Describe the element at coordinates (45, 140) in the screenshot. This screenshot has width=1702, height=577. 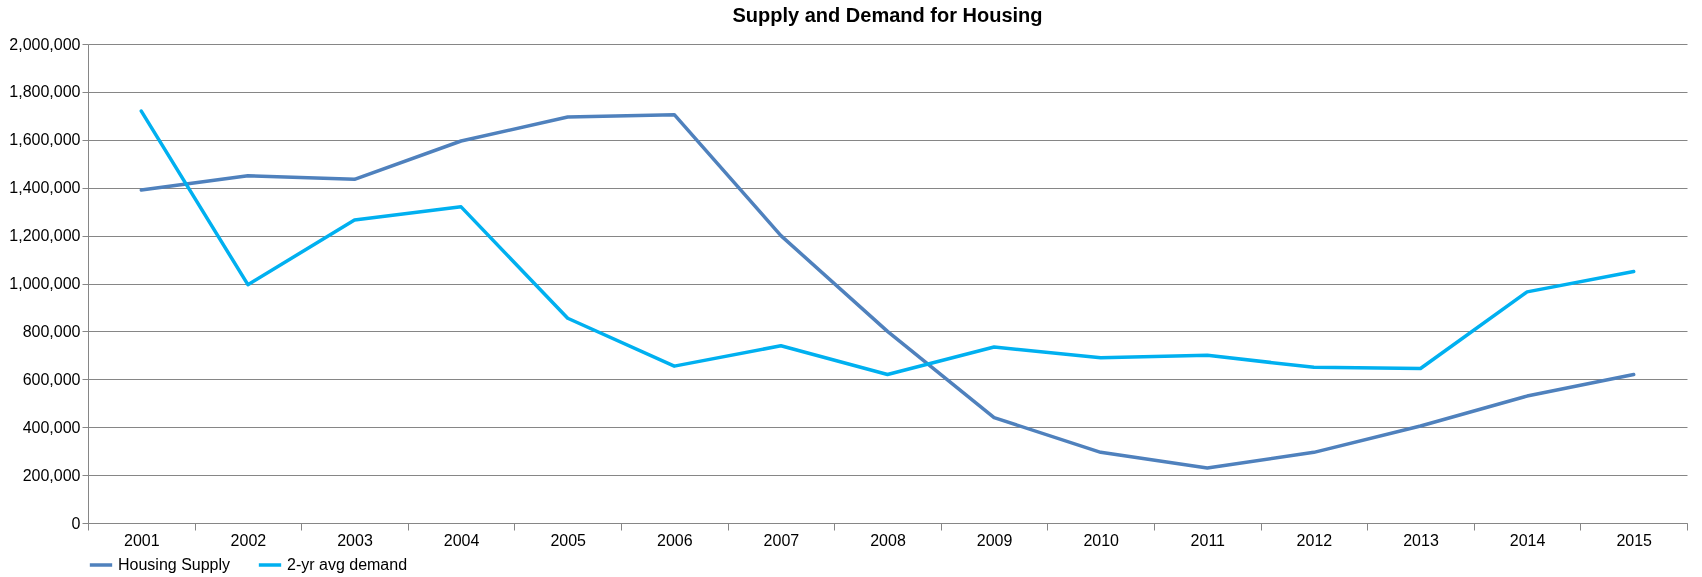
I see `y-tick-label: 1,600,000` at that location.